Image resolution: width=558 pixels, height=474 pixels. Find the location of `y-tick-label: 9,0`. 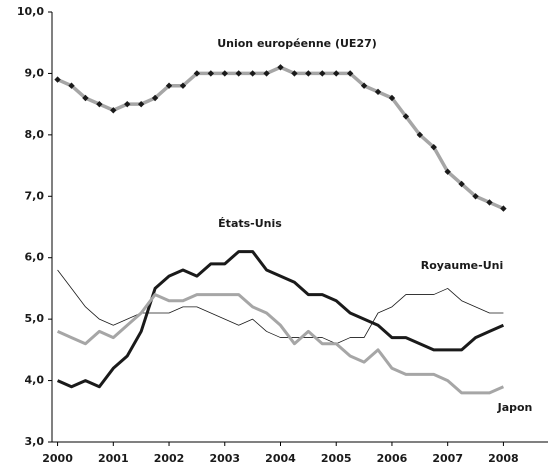

y-tick-label: 9,0 is located at coordinates (35, 72).